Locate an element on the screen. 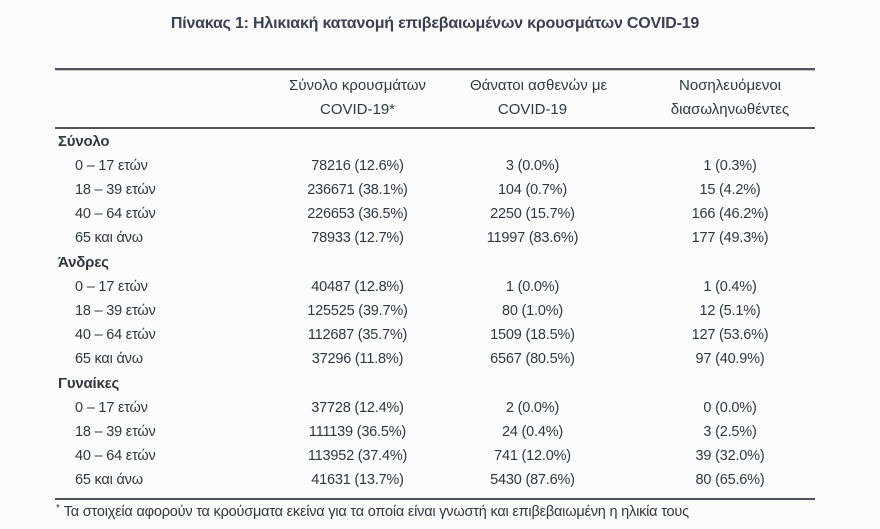  deaths-cell: 6567 (80.5%) is located at coordinates (532, 359).